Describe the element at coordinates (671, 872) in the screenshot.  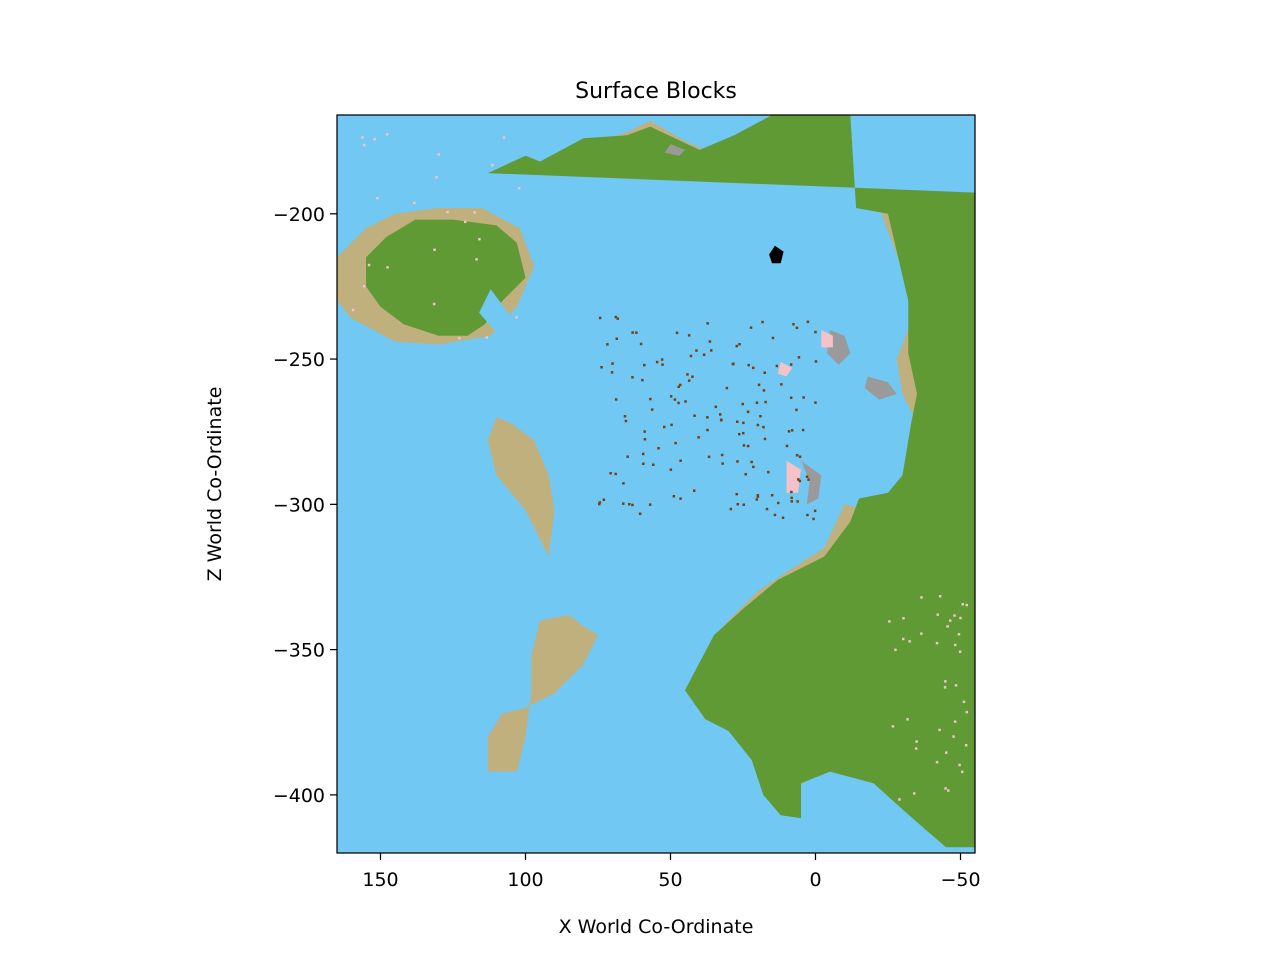
I see `x-axis: 150 100 50 0 −50` at that location.